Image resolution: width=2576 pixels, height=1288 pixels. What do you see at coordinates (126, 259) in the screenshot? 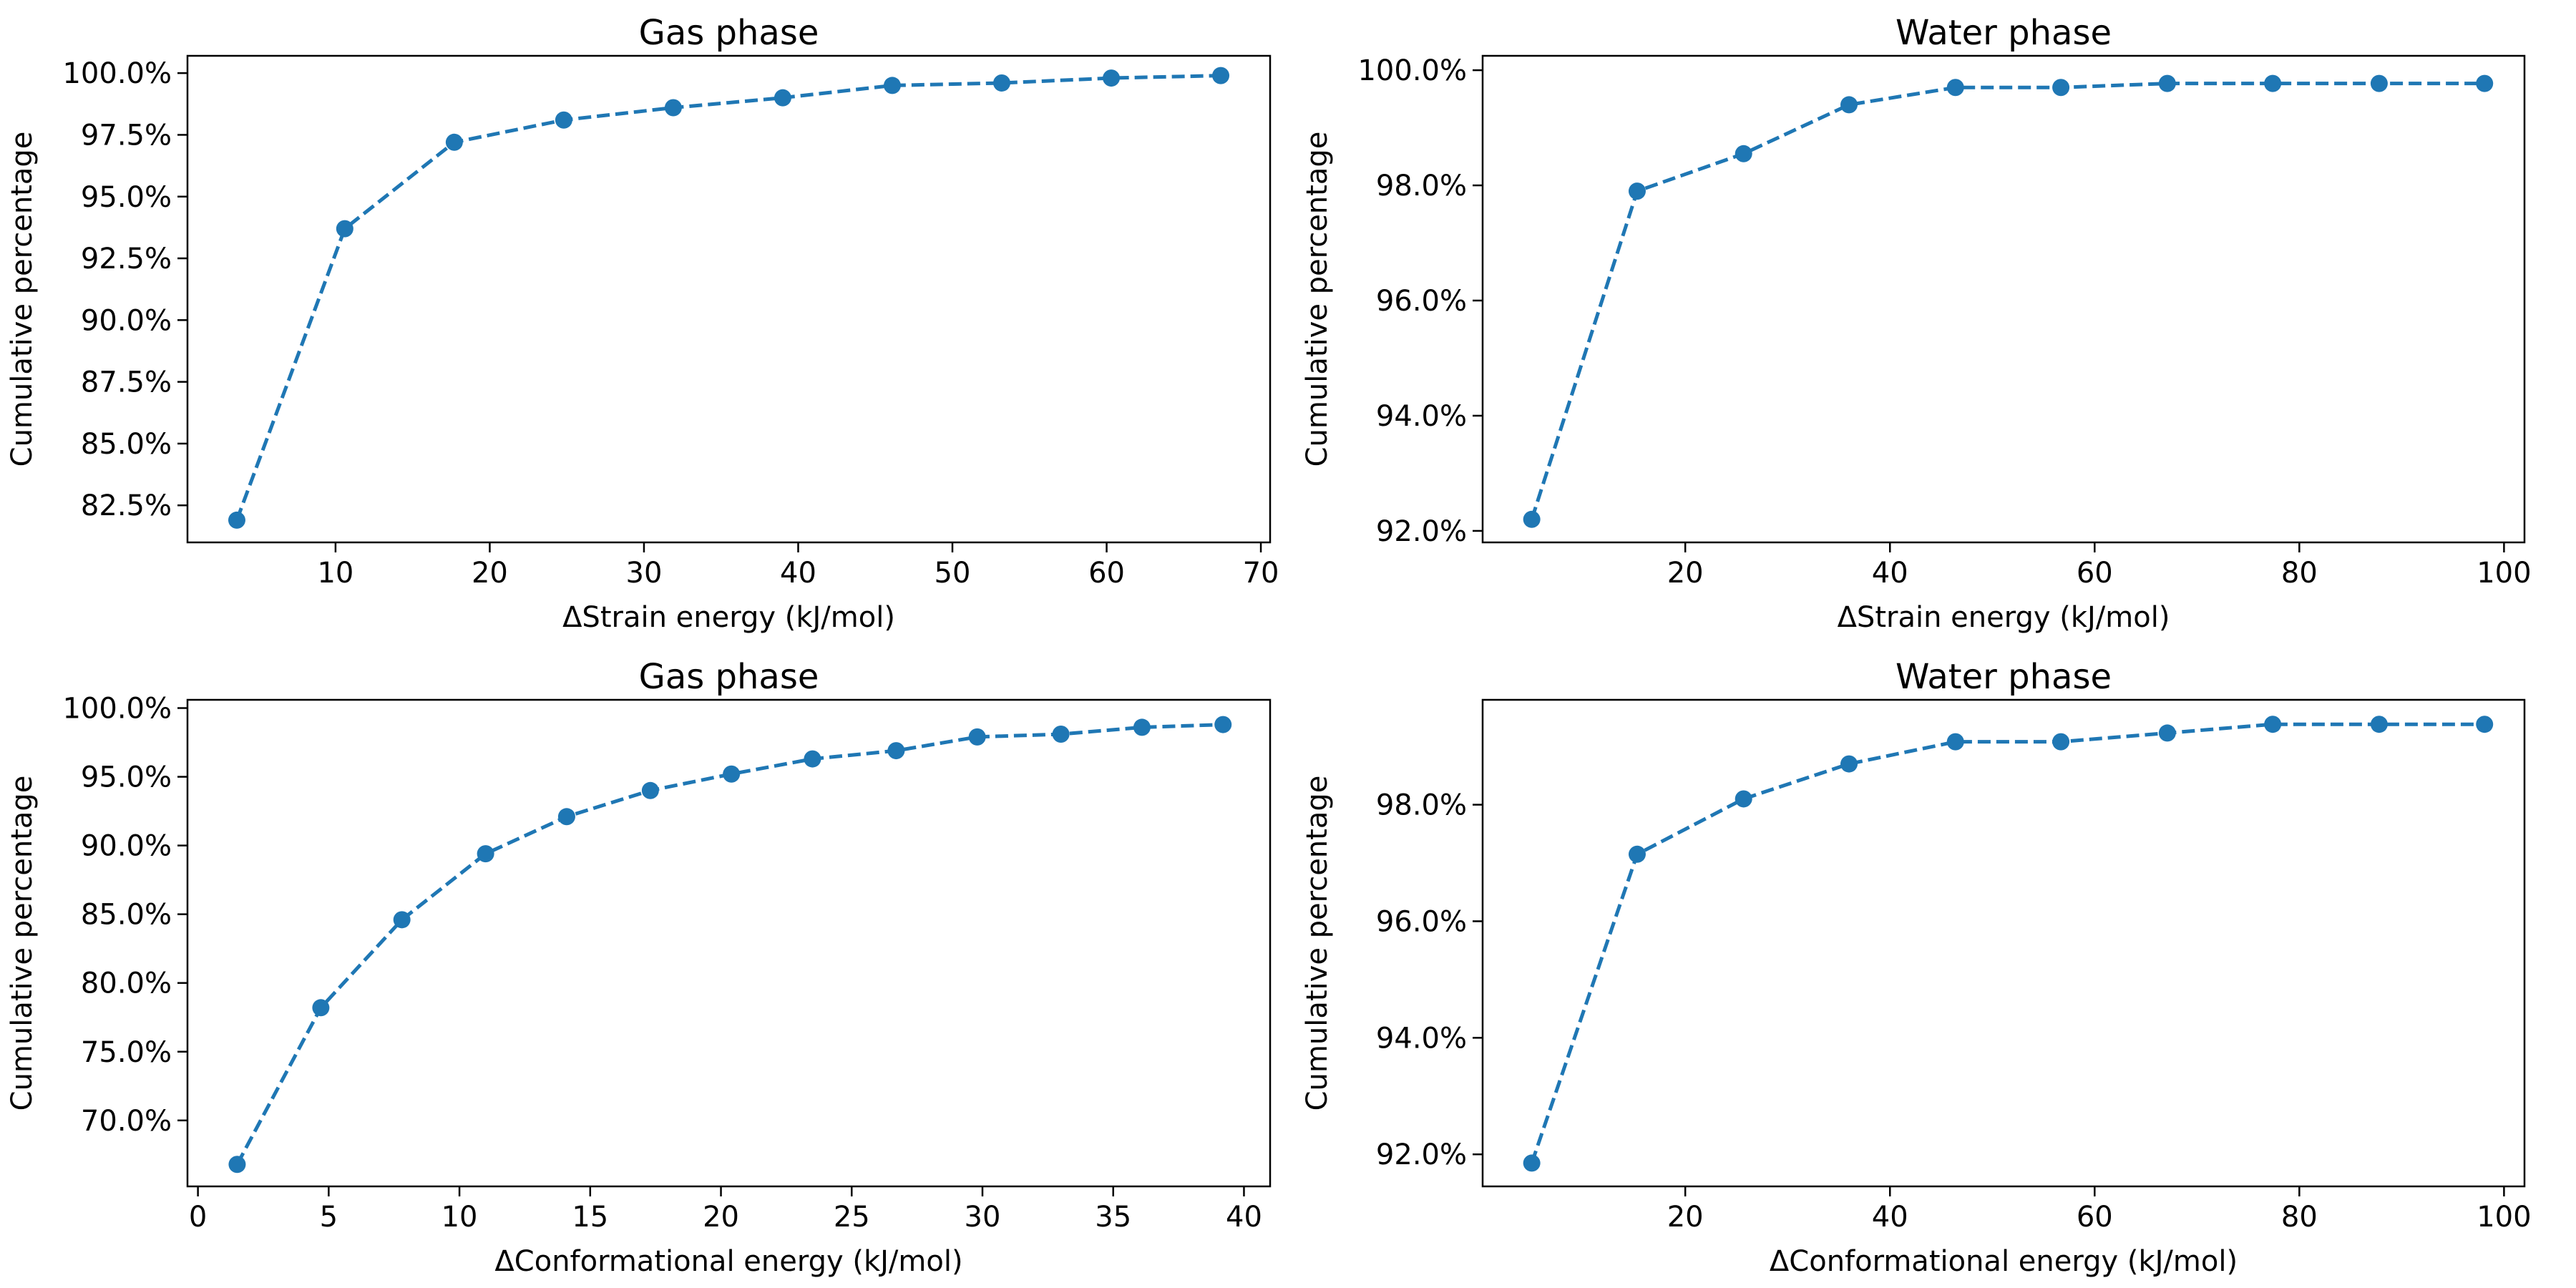
I see `y-tick-label: 92.5%` at bounding box center [126, 259].